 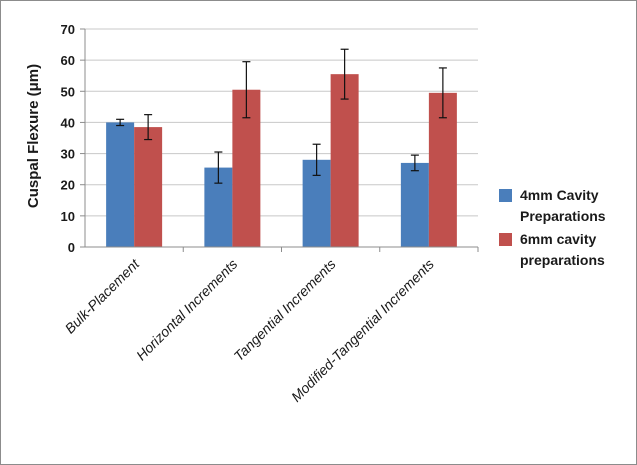 What do you see at coordinates (68, 29) in the screenshot?
I see `y-tick-label: 70` at bounding box center [68, 29].